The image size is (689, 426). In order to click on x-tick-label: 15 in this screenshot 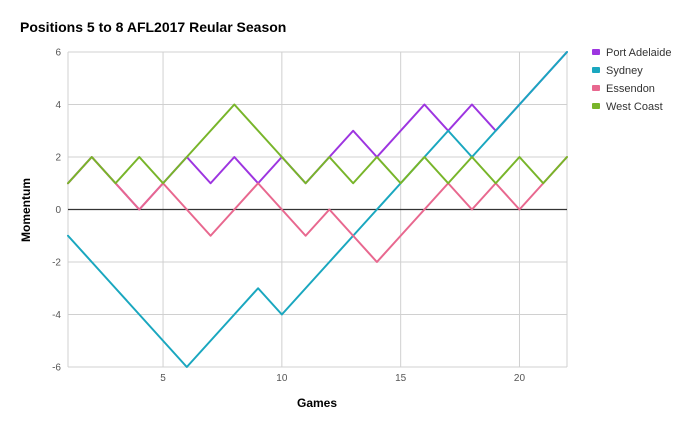, I will do `click(401, 378)`.